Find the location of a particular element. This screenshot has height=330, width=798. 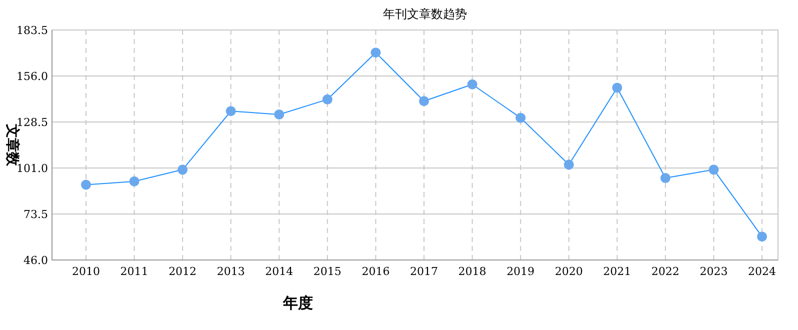

x-tick-label: 2018 is located at coordinates (472, 271).